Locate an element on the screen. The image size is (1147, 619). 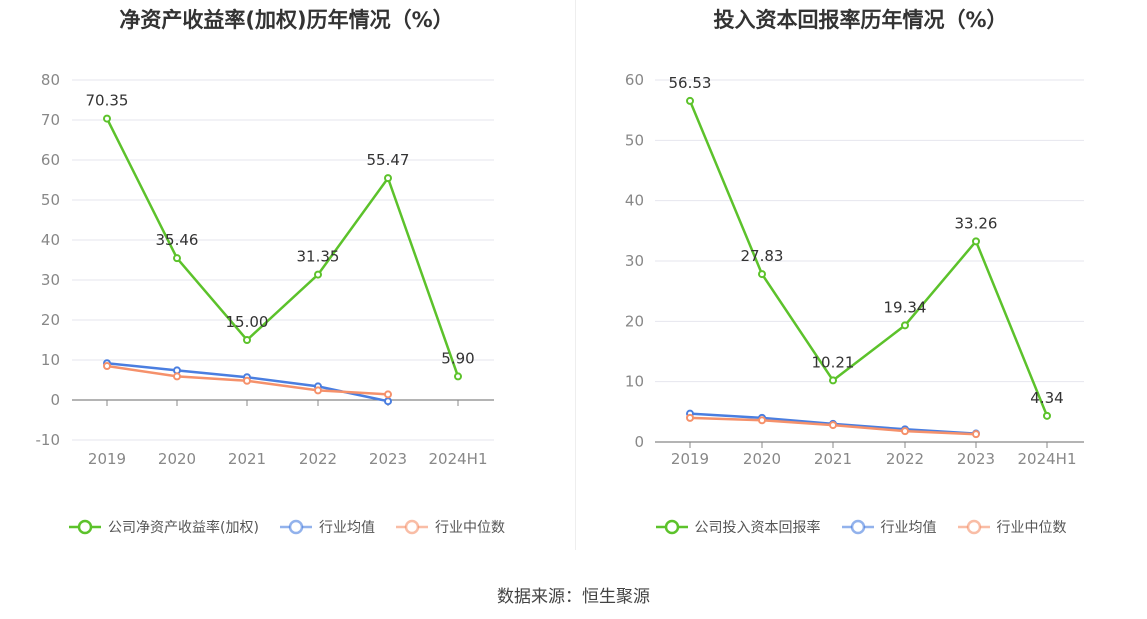
data-label: 5.90 is located at coordinates (457, 358).